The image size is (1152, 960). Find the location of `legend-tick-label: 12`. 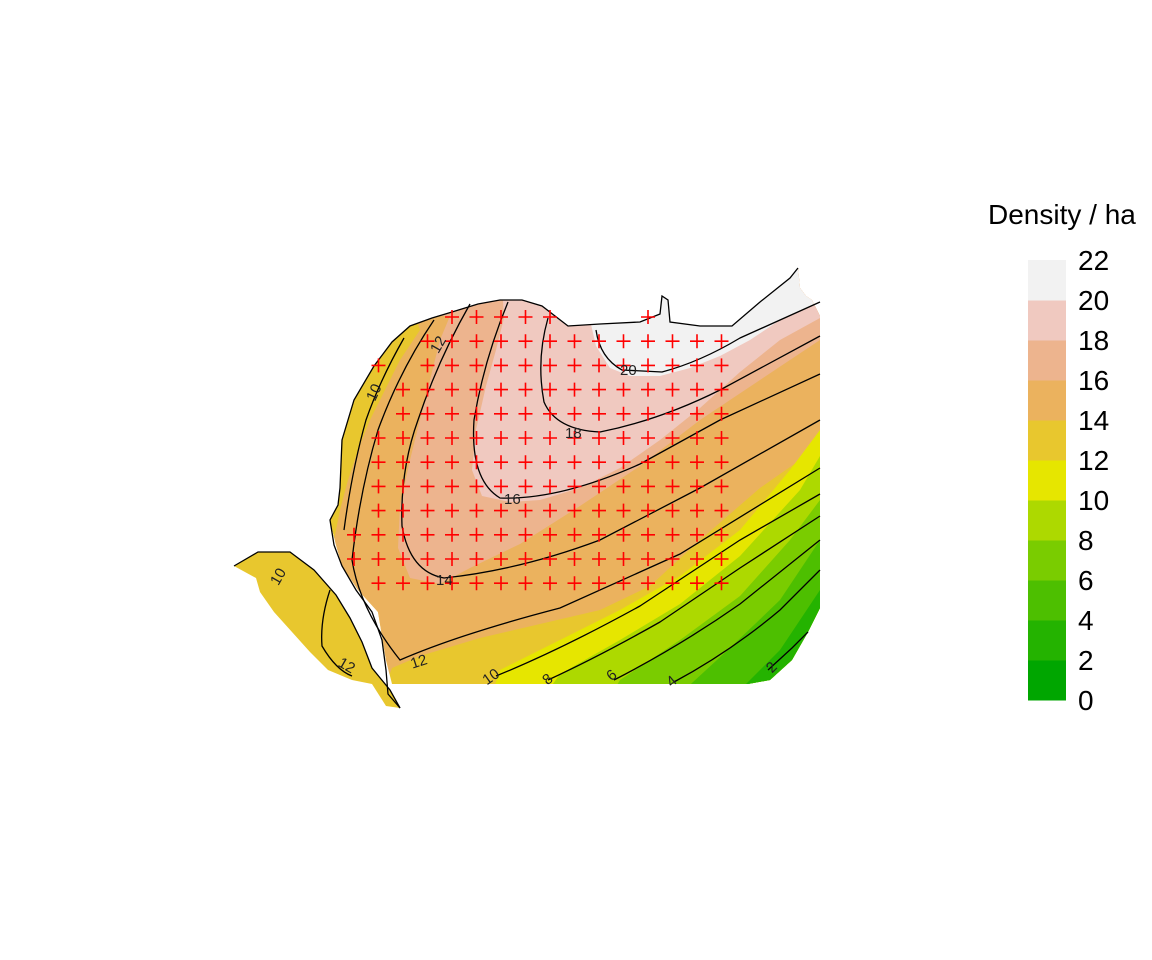

legend-tick-label: 12 is located at coordinates (1093, 460).